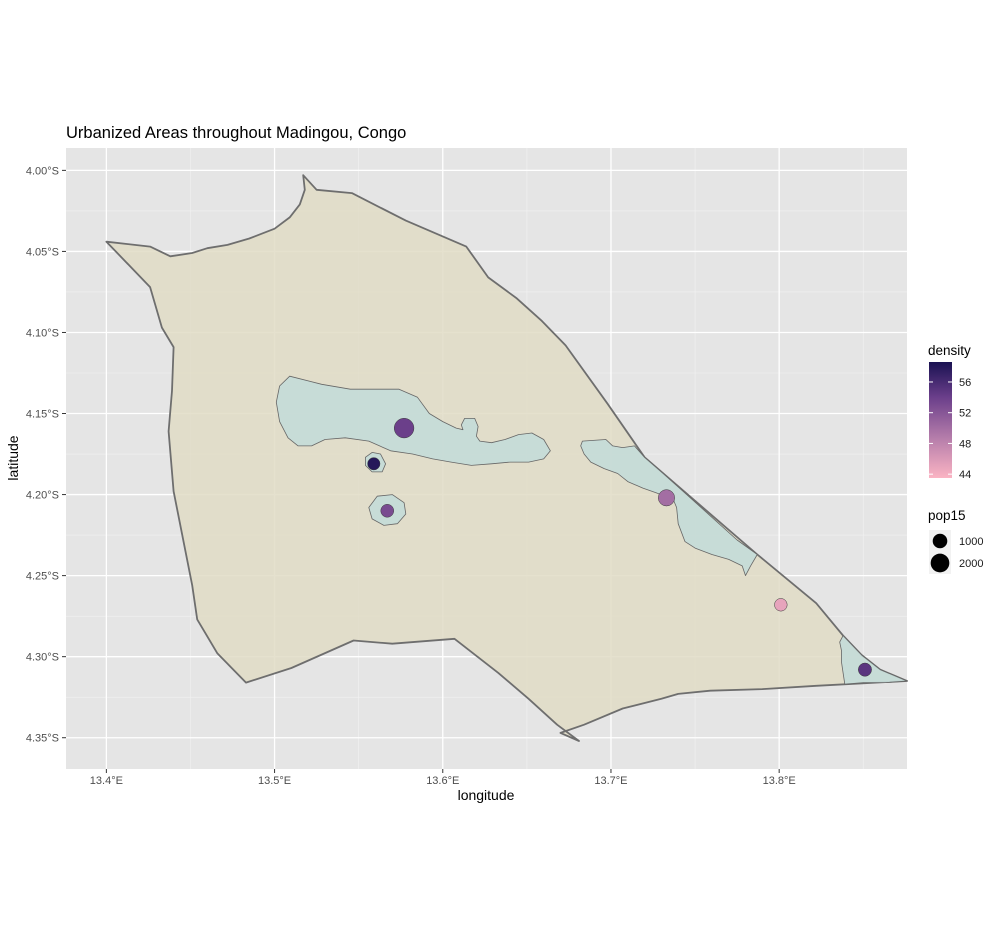 The image size is (1000, 928). What do you see at coordinates (965, 444) in the screenshot?
I see `density-tick-label: 48` at bounding box center [965, 444].